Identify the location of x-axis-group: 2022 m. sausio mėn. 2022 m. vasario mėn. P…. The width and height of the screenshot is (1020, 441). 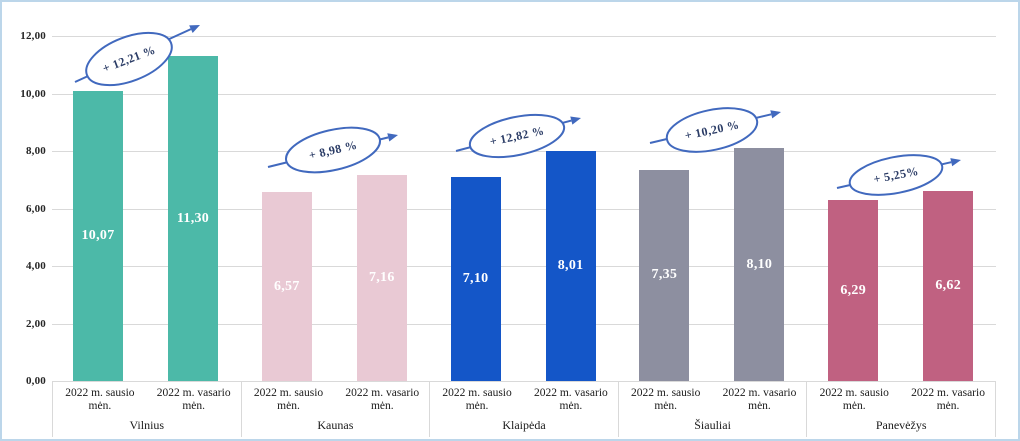
(901, 409).